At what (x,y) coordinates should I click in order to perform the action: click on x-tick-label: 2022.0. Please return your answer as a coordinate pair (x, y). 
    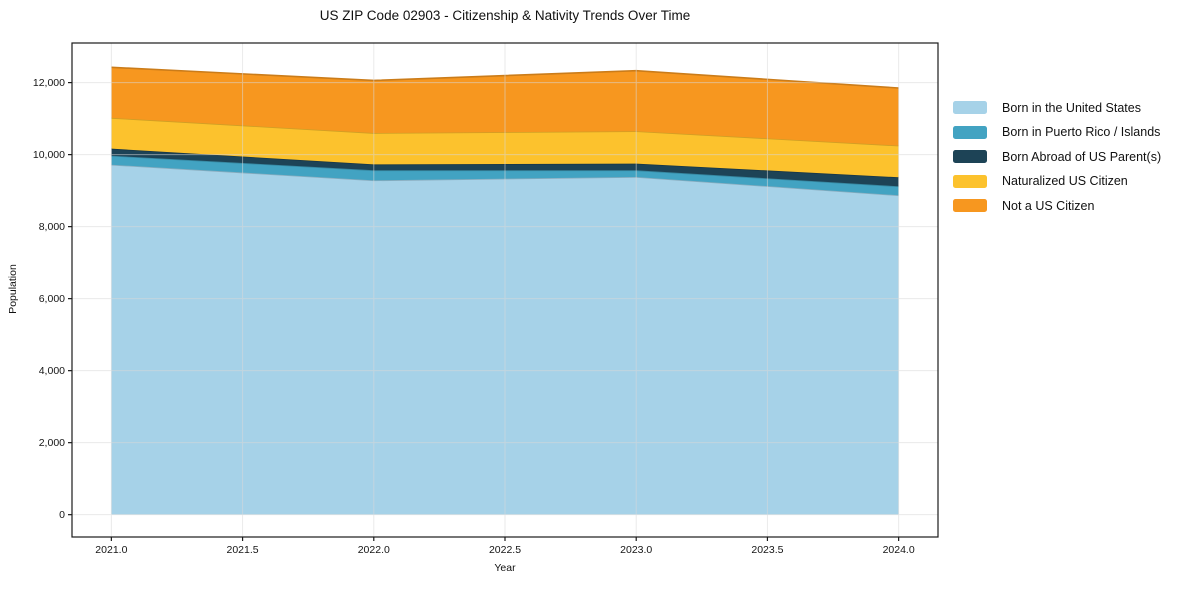
    Looking at the image, I should click on (374, 550).